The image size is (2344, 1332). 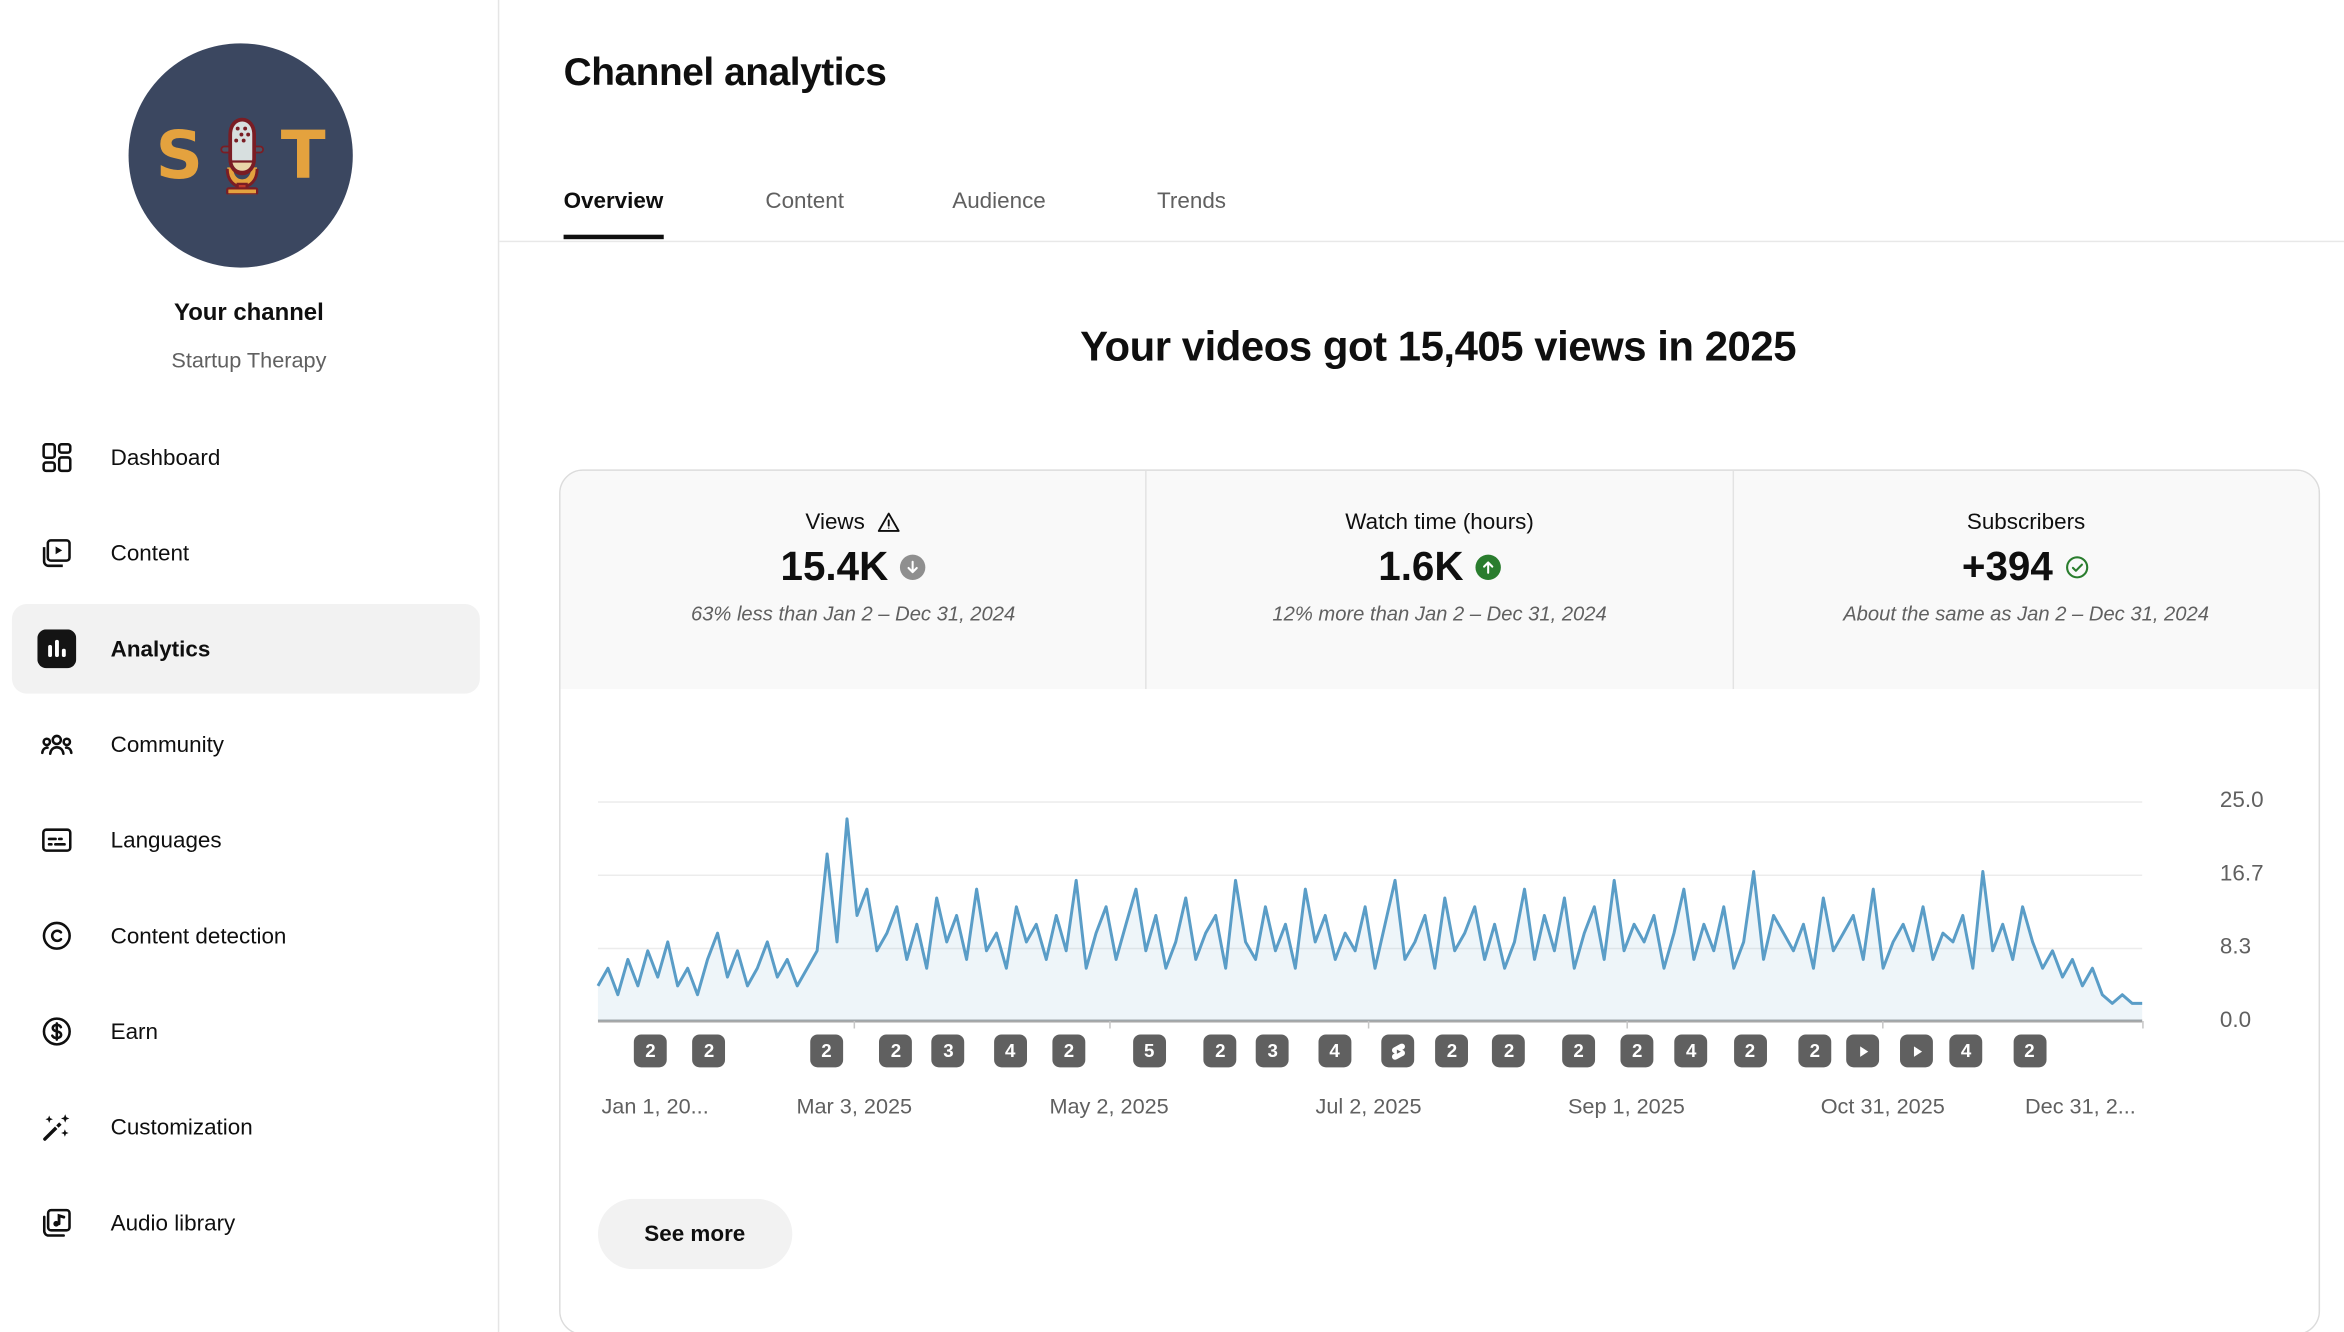 What do you see at coordinates (2241, 874) in the screenshot?
I see `y-axis-label: 16.7` at bounding box center [2241, 874].